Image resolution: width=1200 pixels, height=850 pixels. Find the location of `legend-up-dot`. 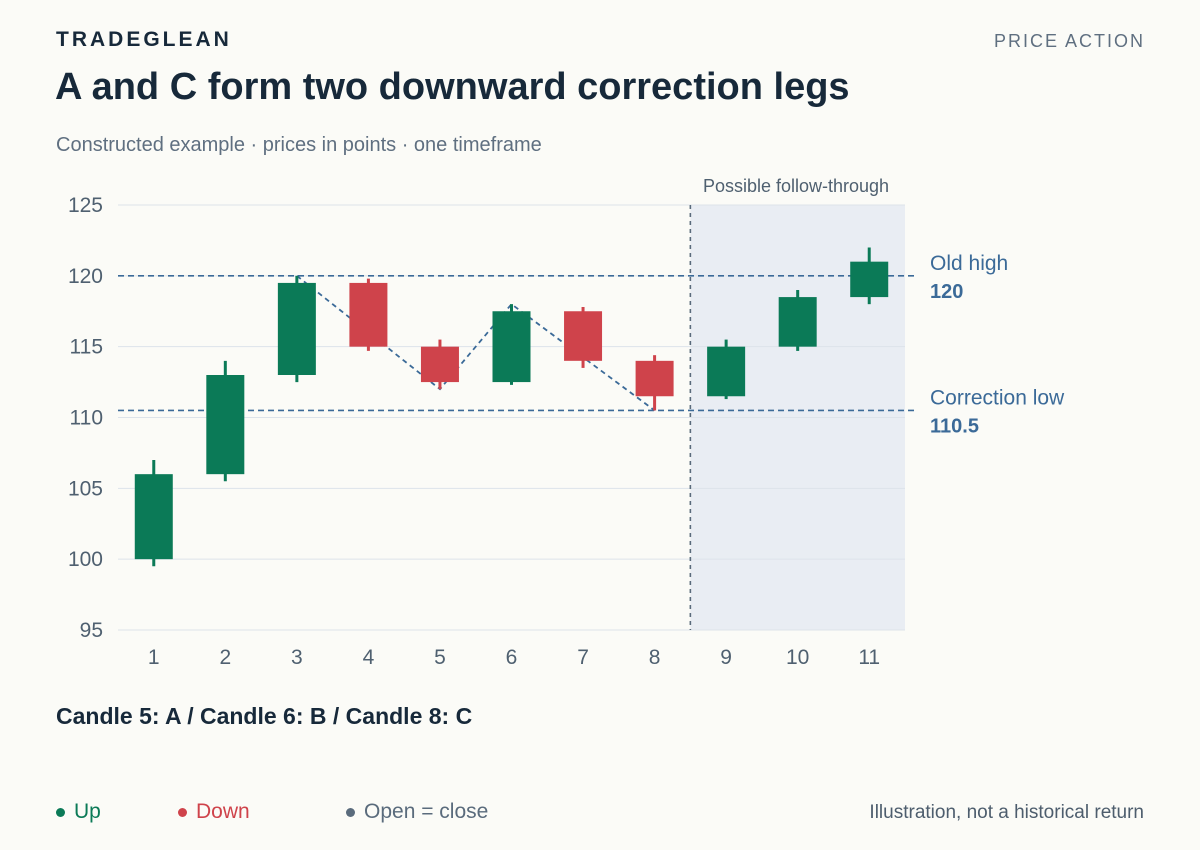

legend-up-dot is located at coordinates (60, 812).